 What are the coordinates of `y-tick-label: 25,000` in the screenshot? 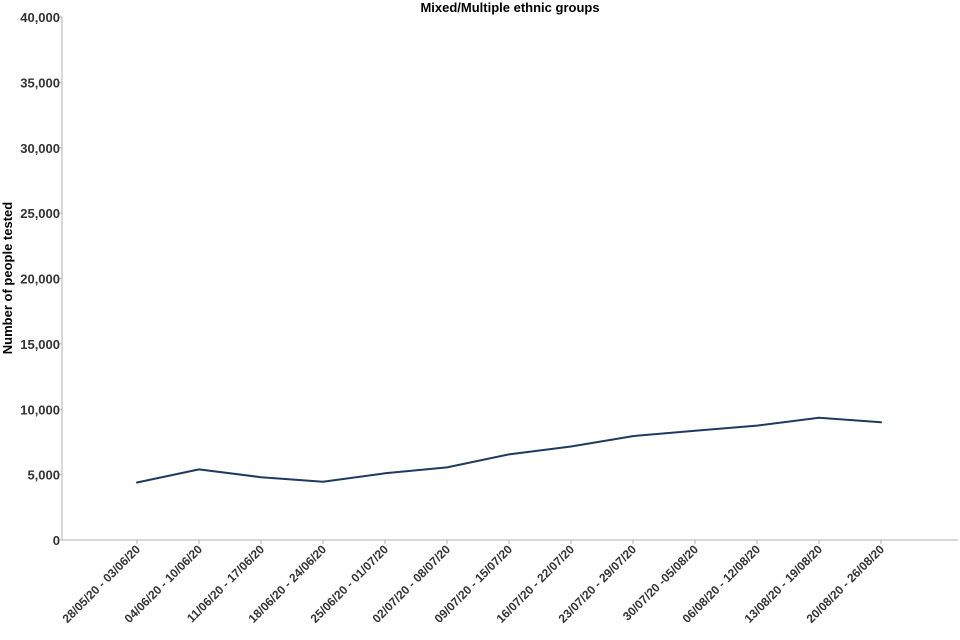 It's located at (40, 213).